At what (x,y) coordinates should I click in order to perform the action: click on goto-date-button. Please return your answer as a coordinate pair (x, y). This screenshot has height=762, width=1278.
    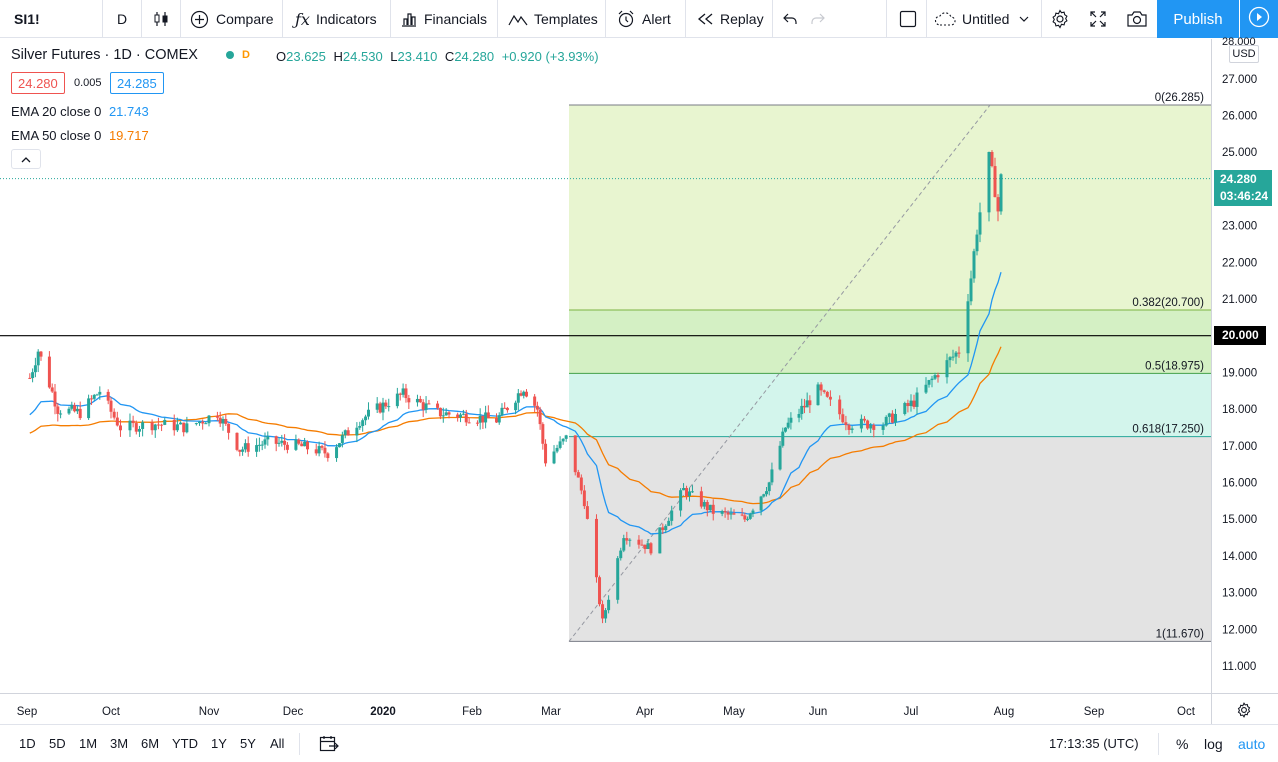
    Looking at the image, I should click on (329, 746).